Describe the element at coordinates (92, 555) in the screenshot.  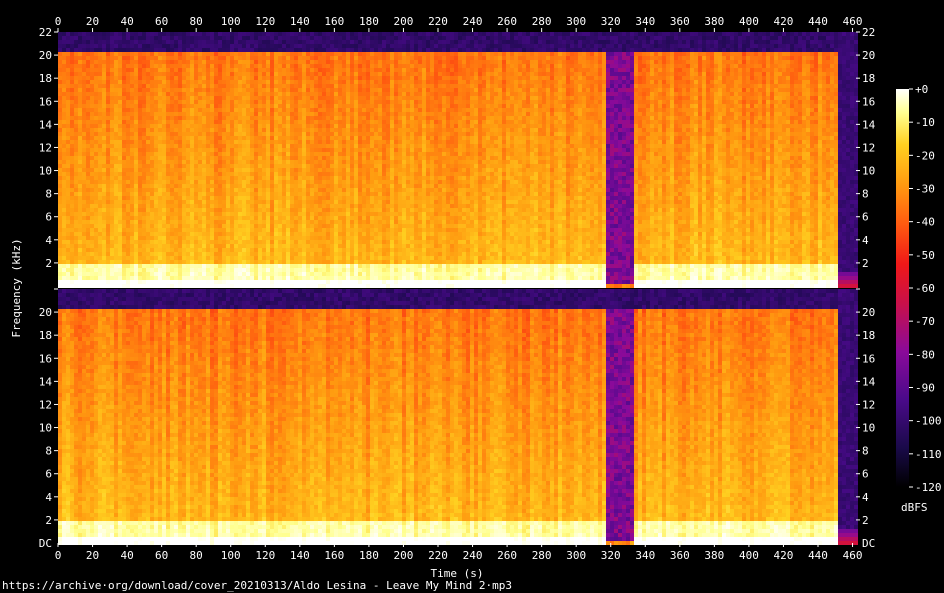
I see `x-tick-label-bottom: 20` at that location.